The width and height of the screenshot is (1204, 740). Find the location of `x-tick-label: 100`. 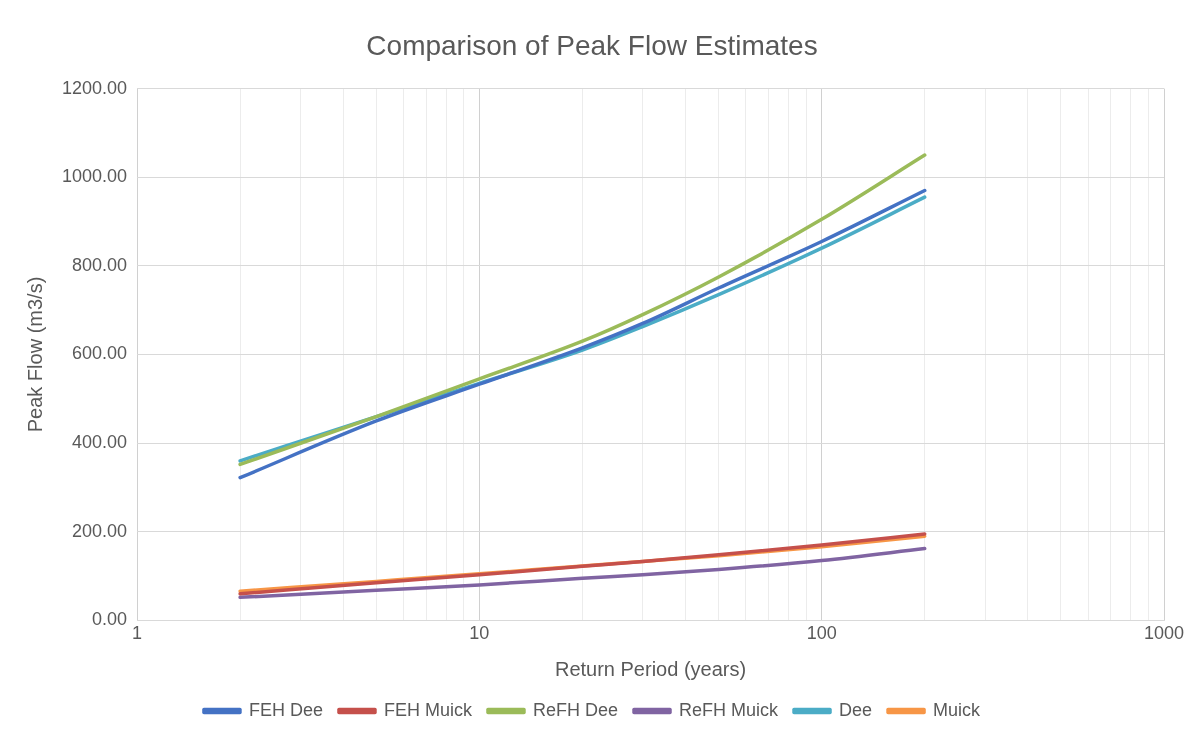

x-tick-label: 100 is located at coordinates (821, 633).